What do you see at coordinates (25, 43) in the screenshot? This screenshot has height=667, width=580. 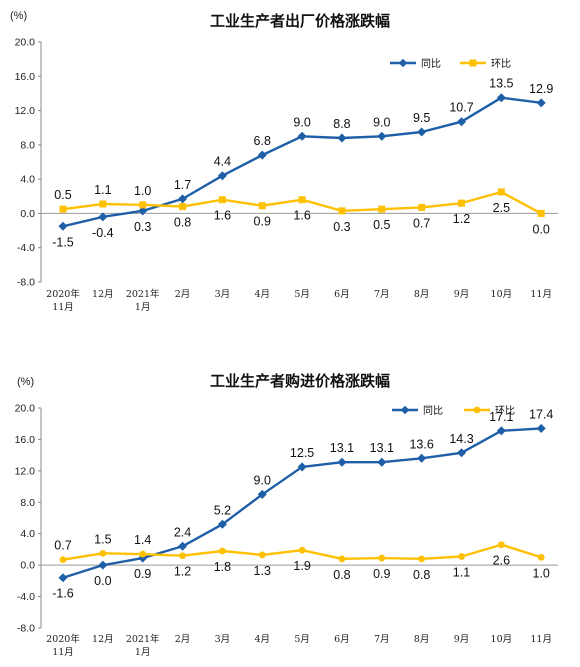 I see `y-tick-label: 20.0` at bounding box center [25, 43].